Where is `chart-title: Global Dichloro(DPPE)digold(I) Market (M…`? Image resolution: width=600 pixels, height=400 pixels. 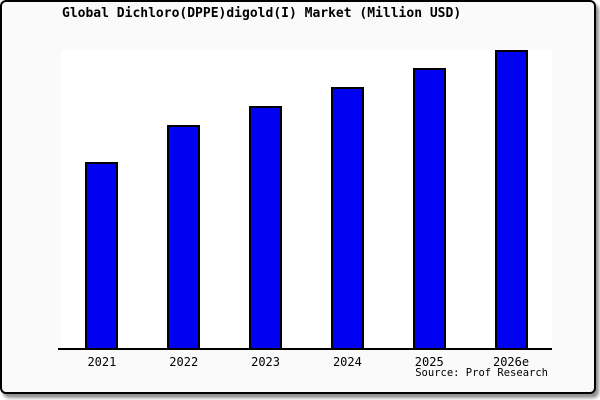
chart-title: Global Dichloro(DPPE)digold(I) Market (M… is located at coordinates (262, 13).